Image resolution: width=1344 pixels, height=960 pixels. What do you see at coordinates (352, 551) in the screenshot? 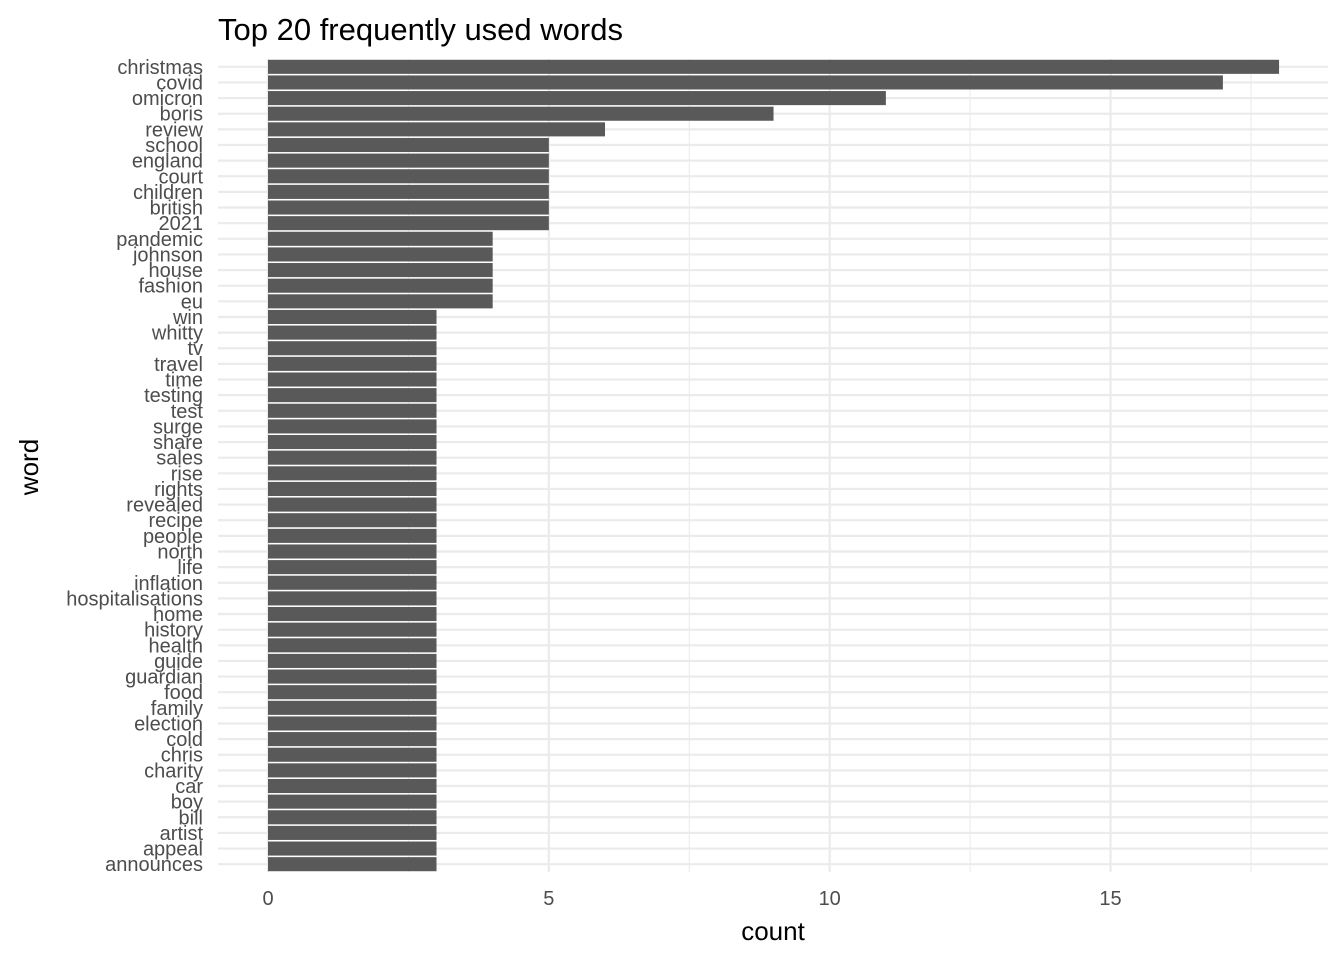
I see `bar-north` at bounding box center [352, 551].